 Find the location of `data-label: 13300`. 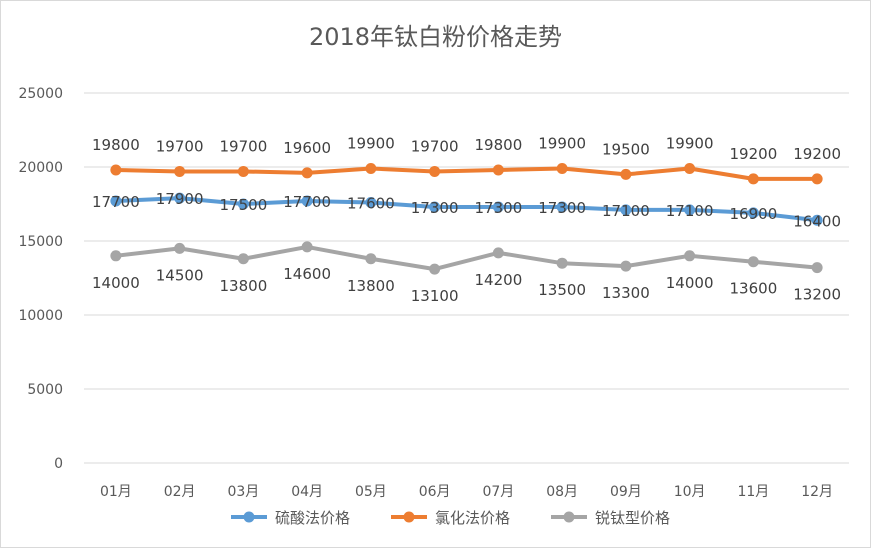

data-label: 13300 is located at coordinates (626, 293).